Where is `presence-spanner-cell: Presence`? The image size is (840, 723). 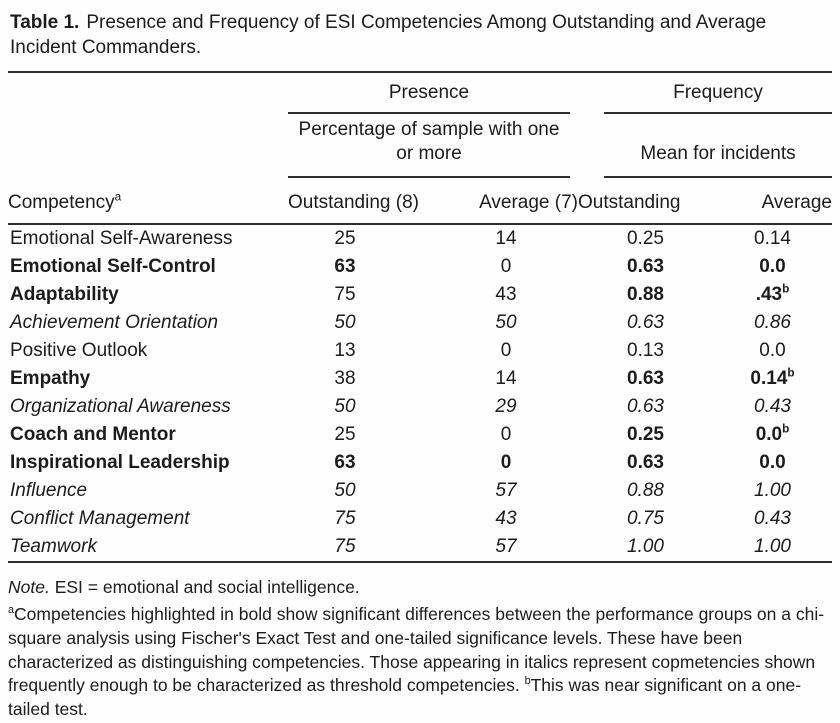 presence-spanner-cell: Presence is located at coordinates (433, 93).